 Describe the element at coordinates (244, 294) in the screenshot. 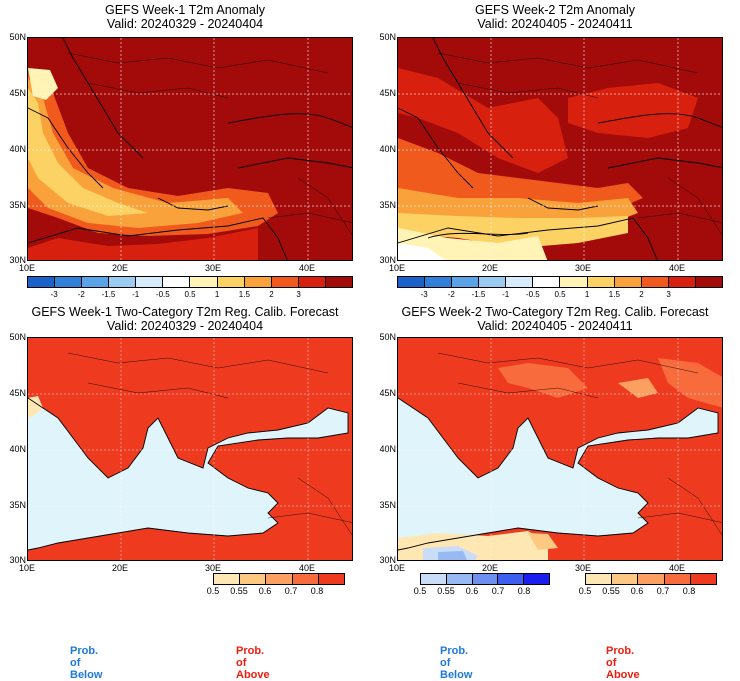

I see `colorbar-tick-label: 1.5` at that location.